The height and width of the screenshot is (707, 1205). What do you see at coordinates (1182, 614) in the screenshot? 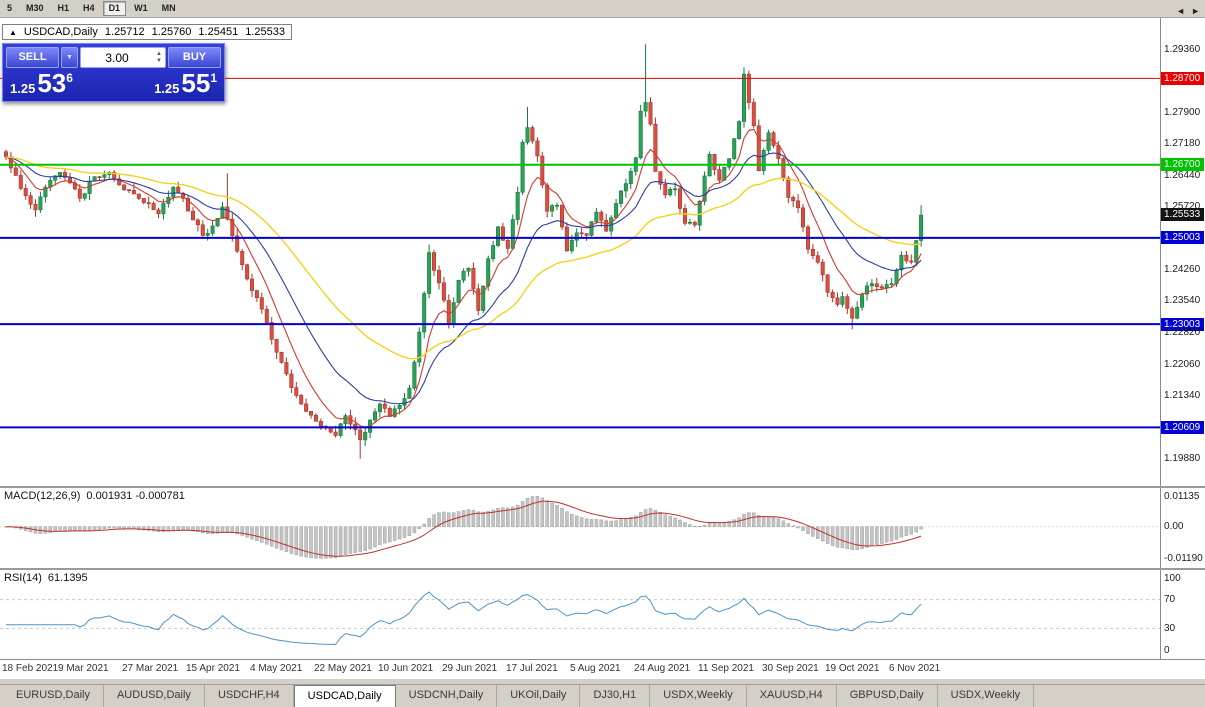
I see `rsi-axis: 100 70 30 0` at bounding box center [1182, 614].